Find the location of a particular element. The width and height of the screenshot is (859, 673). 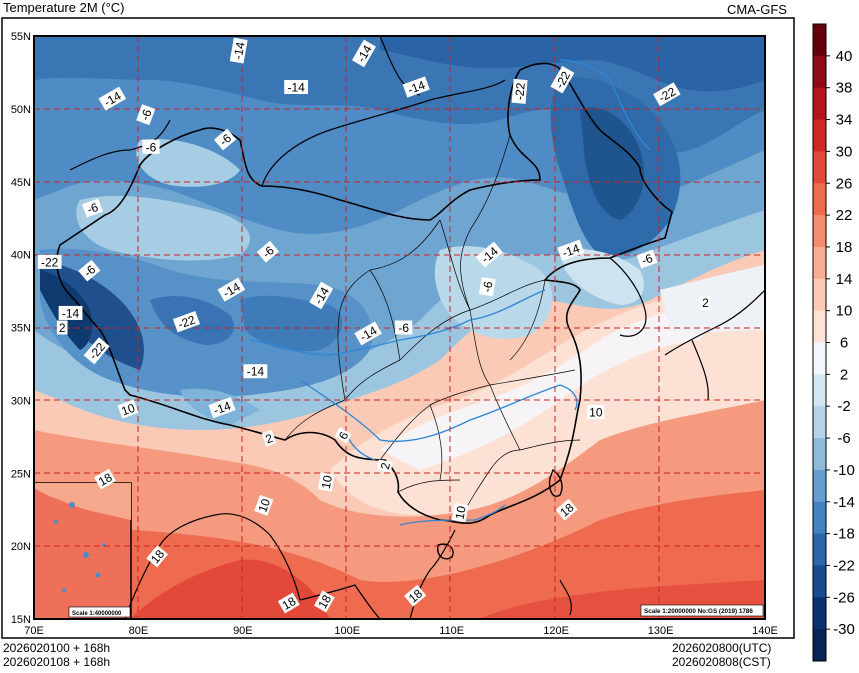

lon-label: 140E is located at coordinates (765, 631).